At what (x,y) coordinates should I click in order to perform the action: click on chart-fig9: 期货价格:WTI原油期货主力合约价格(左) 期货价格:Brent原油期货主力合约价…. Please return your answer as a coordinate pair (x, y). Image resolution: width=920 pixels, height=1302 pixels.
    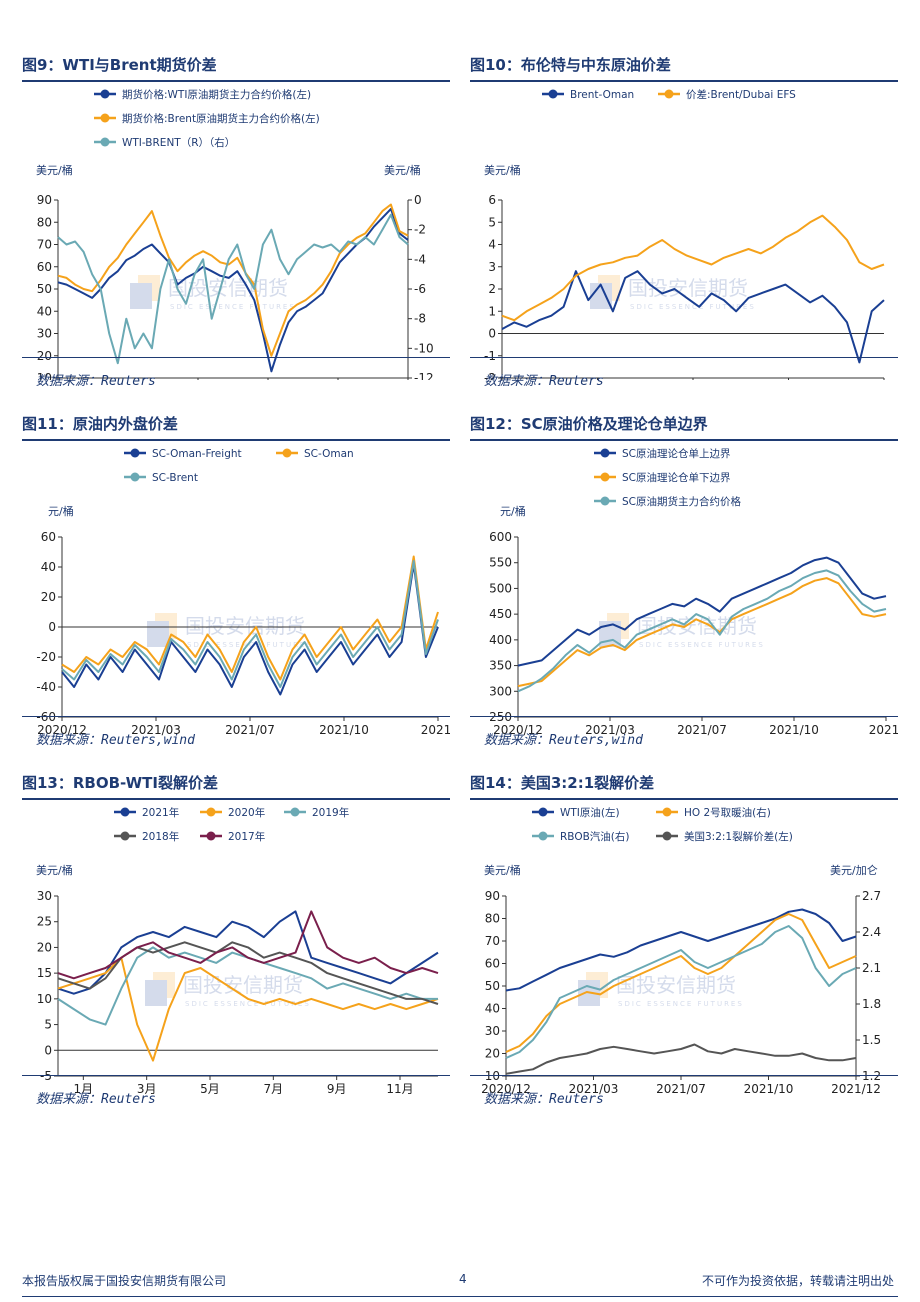
    Looking at the image, I should click on (235, 234).